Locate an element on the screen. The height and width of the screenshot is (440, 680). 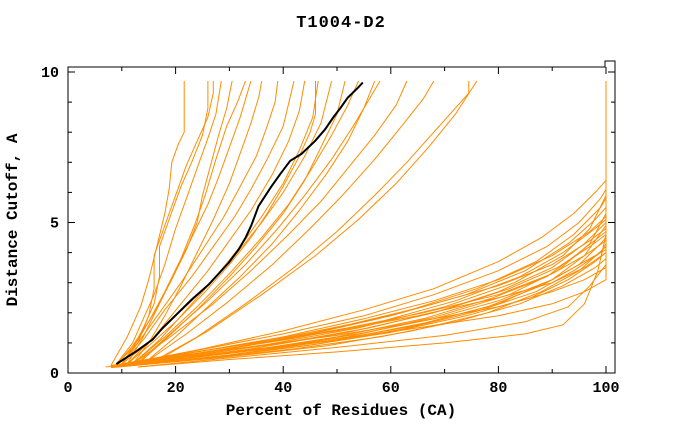
y-tick-label: 10 is located at coordinates (50, 73).